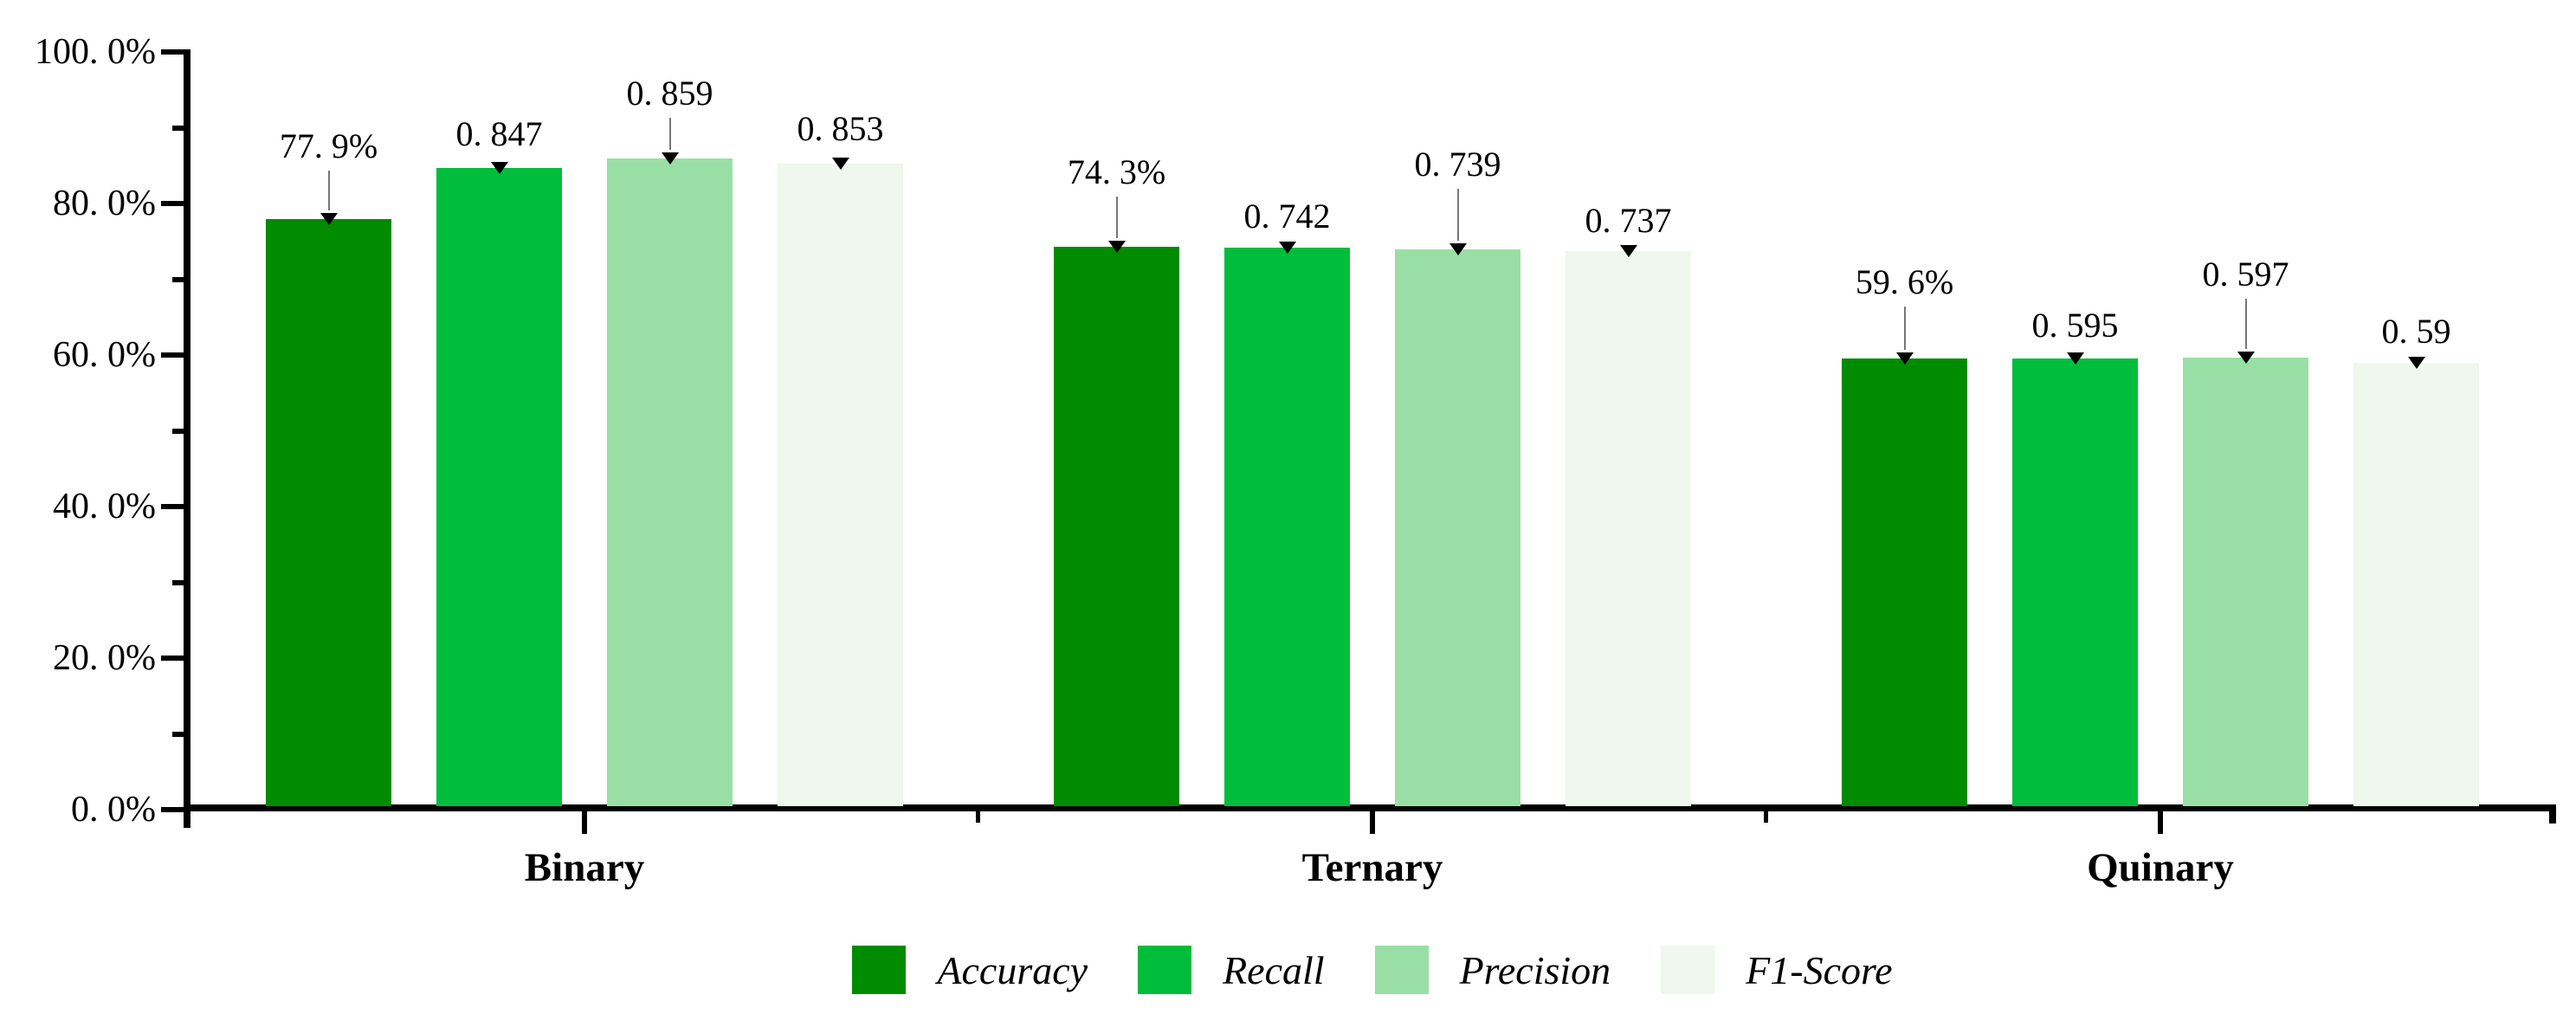  What do you see at coordinates (1274, 970) in the screenshot?
I see `legend-label: Recall` at bounding box center [1274, 970].